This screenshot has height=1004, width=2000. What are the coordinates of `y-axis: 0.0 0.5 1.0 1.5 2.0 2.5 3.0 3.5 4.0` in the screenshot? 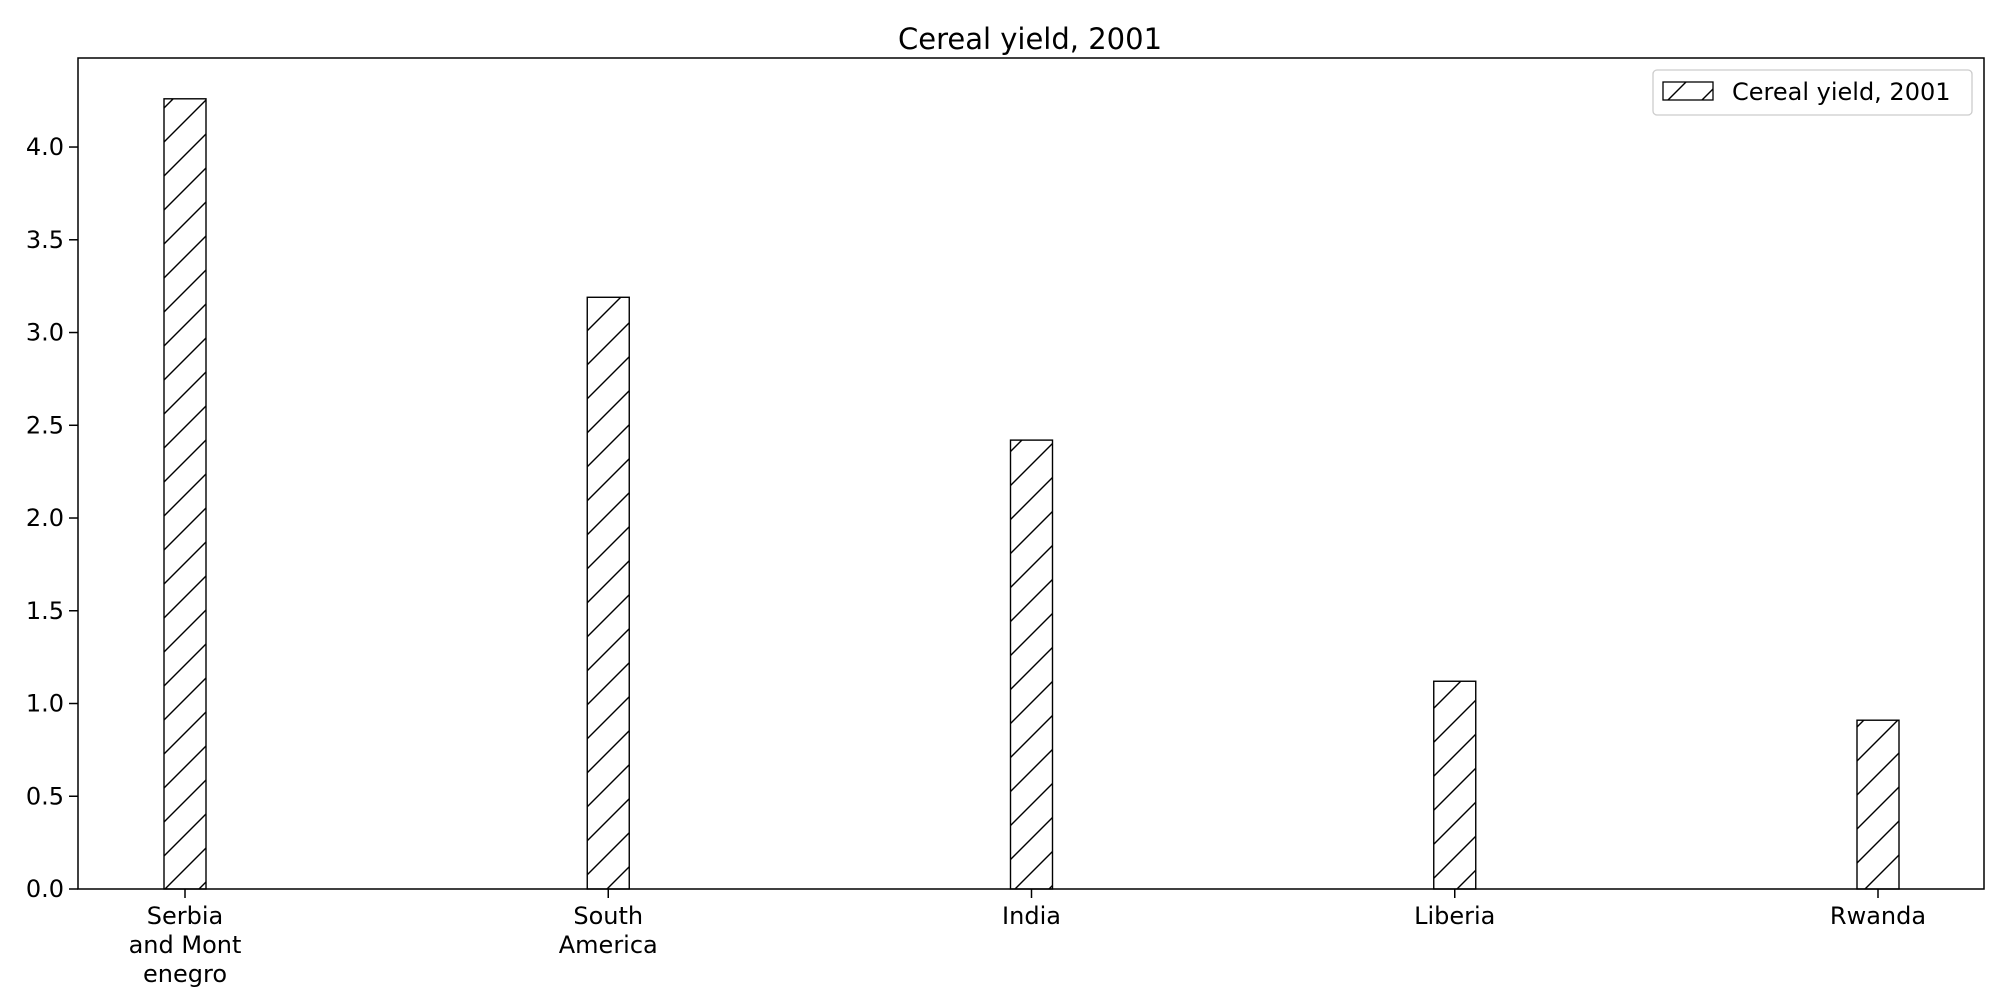 It's located at (52, 518).